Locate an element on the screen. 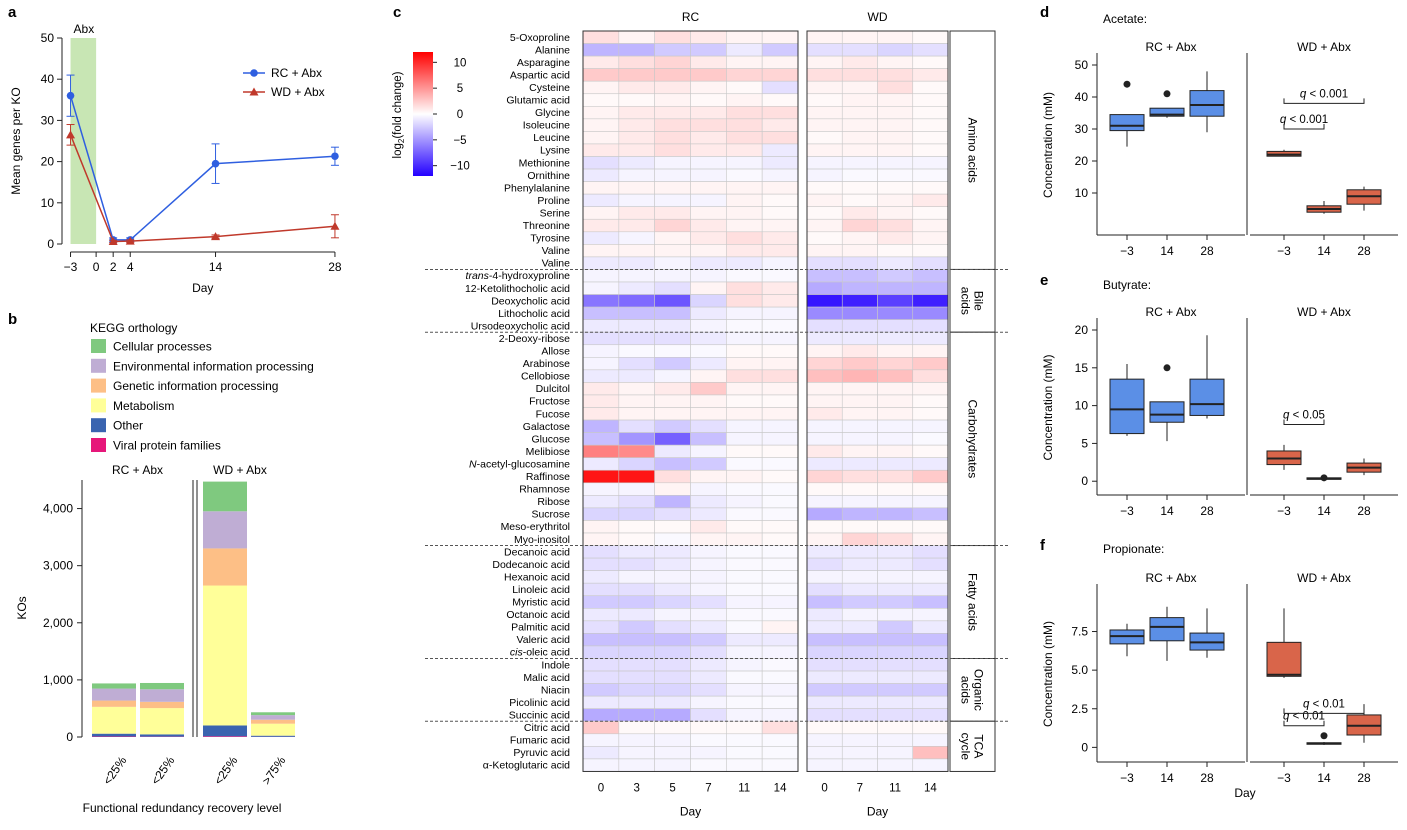 This screenshot has width=1407, height=830. heatmap-row-label: Succinic acid is located at coordinates (539, 715).